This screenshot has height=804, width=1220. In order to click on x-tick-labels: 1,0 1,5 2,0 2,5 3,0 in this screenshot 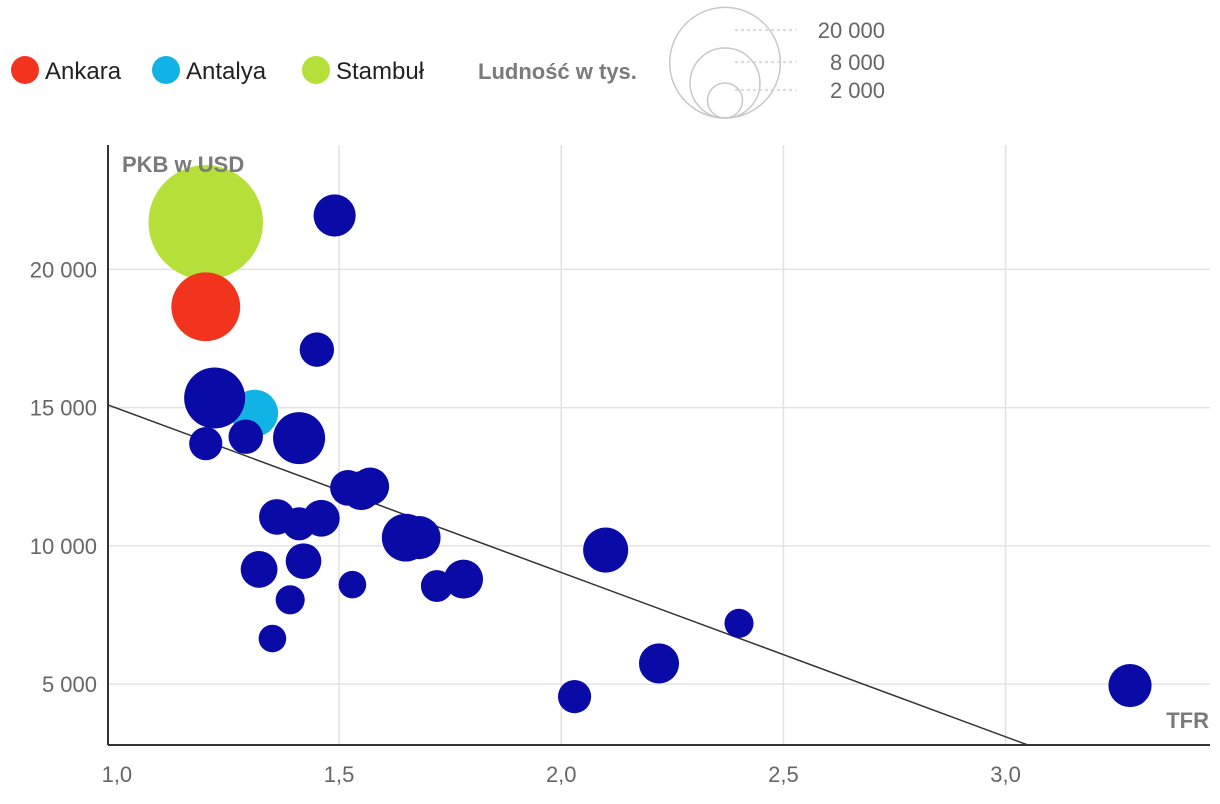, I will do `click(561, 774)`.